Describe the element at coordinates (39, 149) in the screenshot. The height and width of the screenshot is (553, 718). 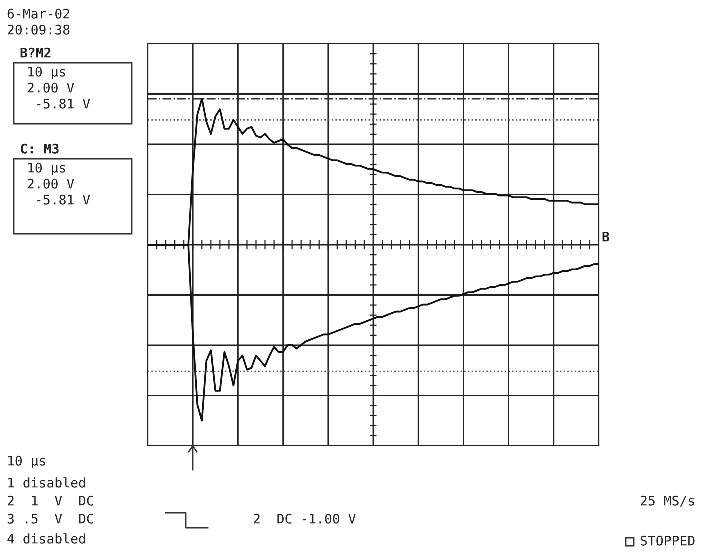
I see `text: C: M3` at that location.